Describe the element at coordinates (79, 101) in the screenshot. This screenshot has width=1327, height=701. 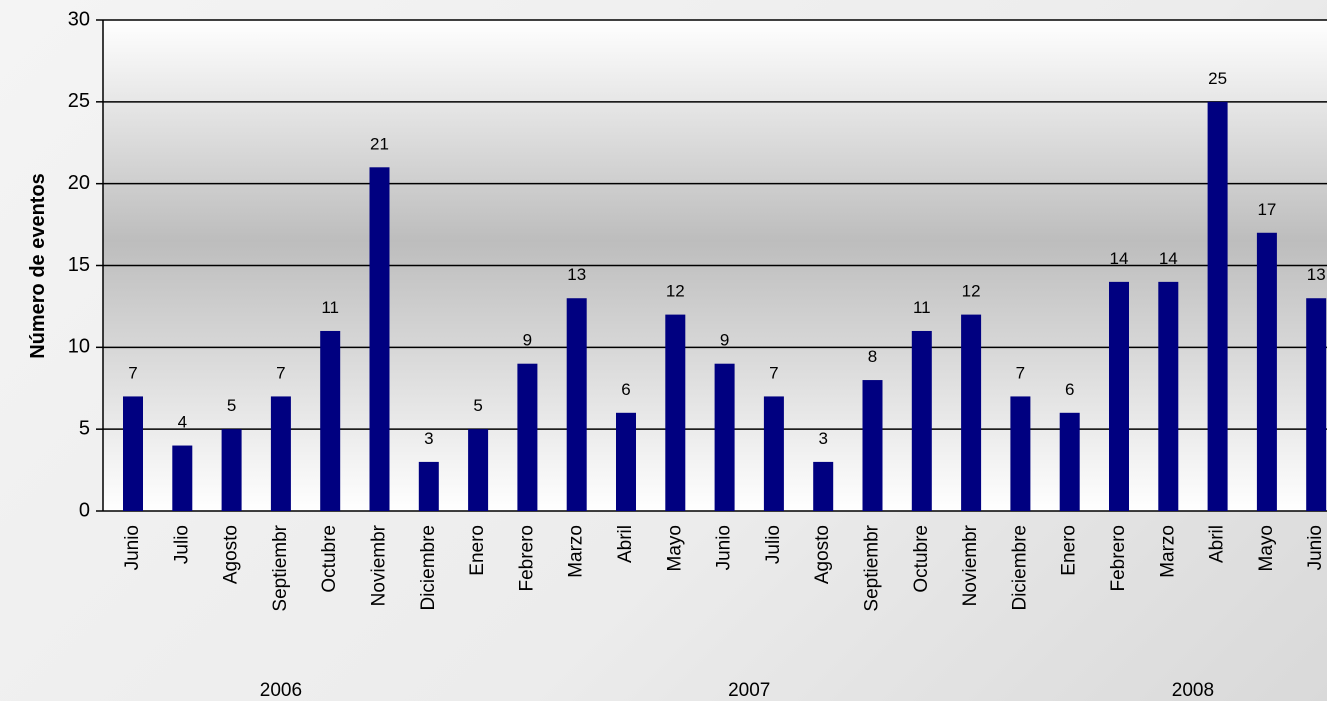
I see `y-tick-label: 25` at that location.